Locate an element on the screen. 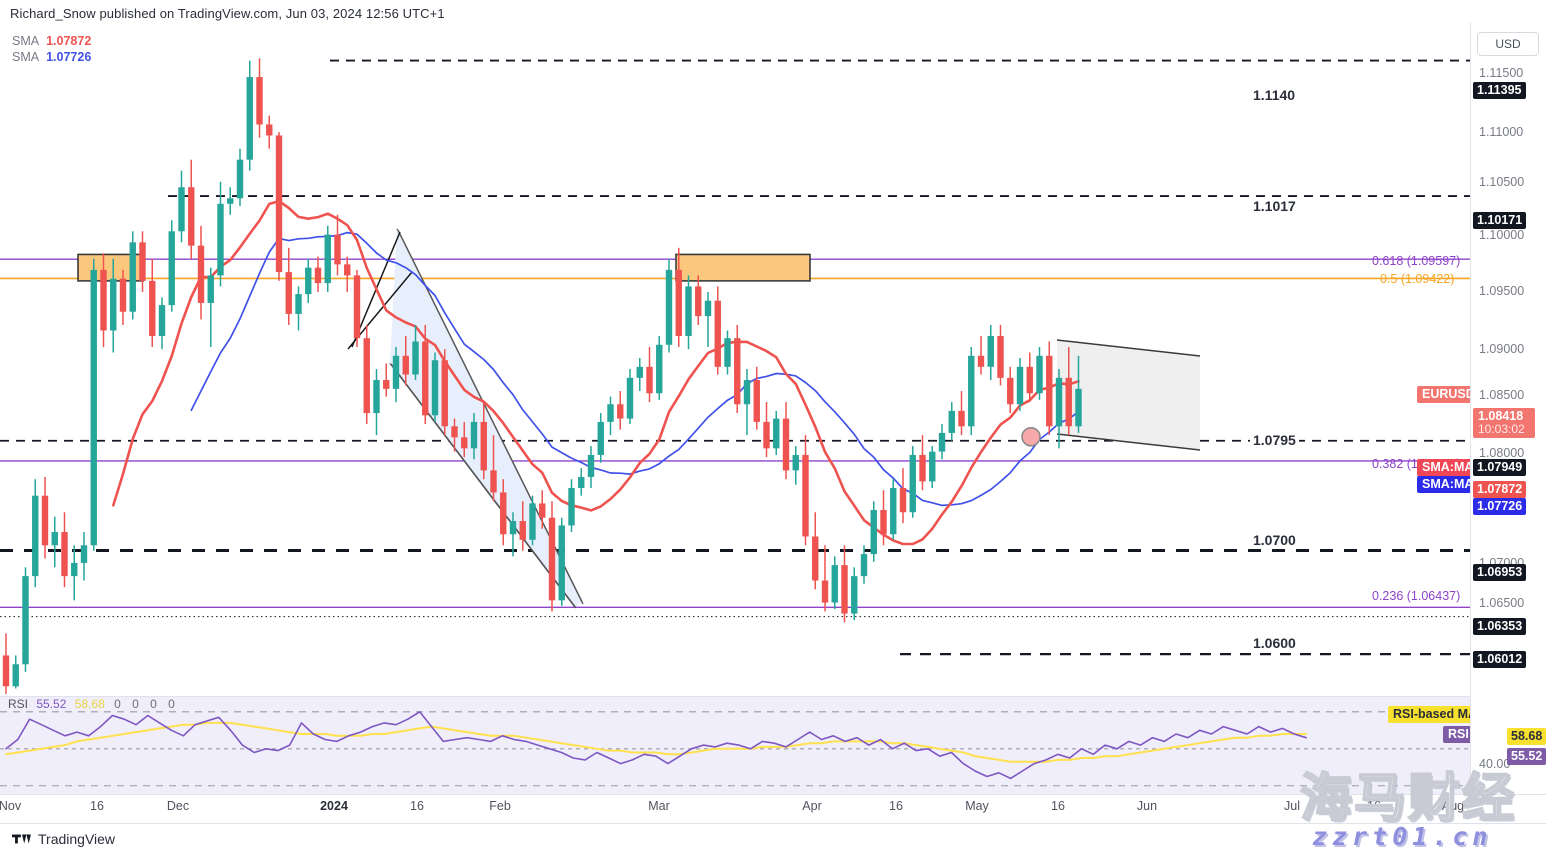  legend-value: 1.07726 is located at coordinates (69, 57).